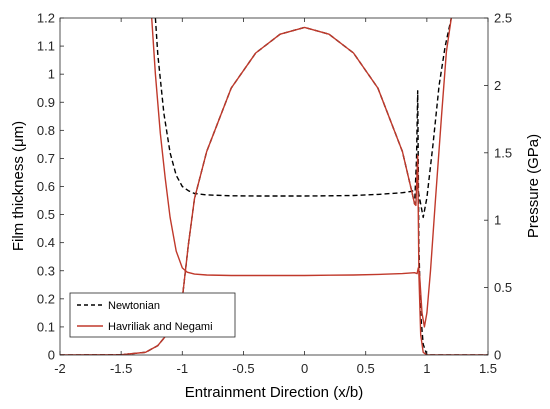  Describe the element at coordinates (134, 306) in the screenshot. I see `legend-label-newtonian: Newtonian` at that location.